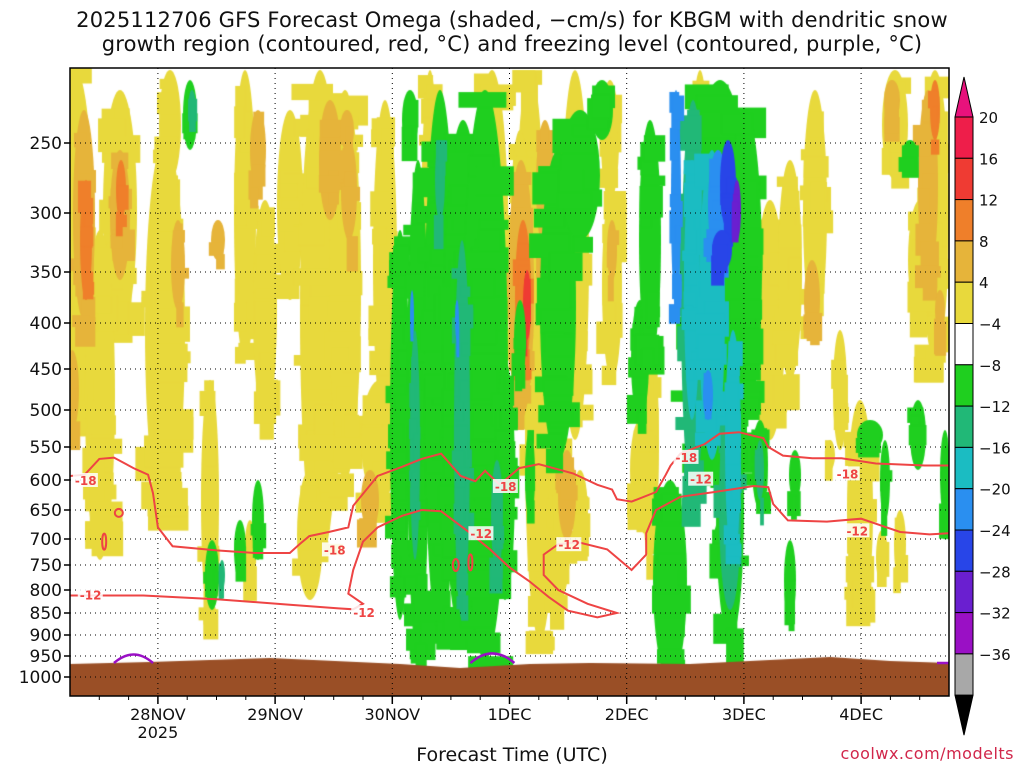 This screenshot has width=1024, height=768. What do you see at coordinates (46, 636) in the screenshot?
I see `y-tick-label: 900` at bounding box center [46, 636].